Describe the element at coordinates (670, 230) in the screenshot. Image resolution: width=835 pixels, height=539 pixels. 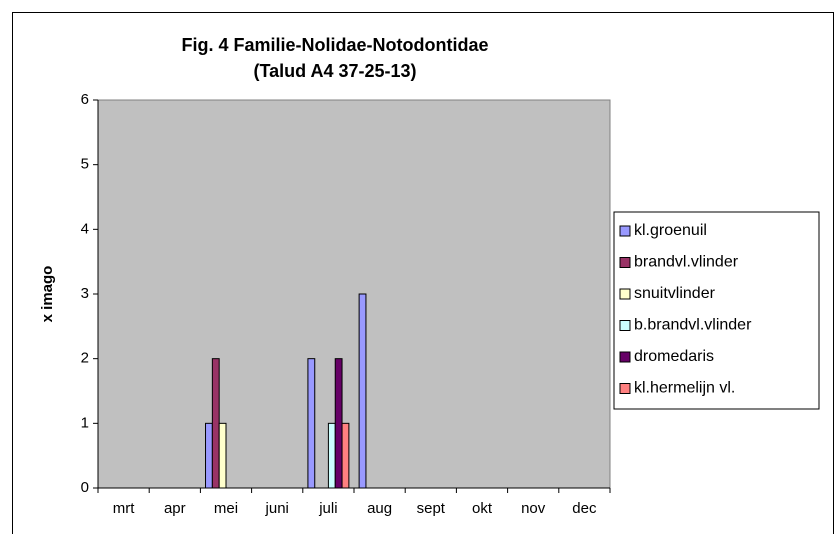
I see `legend-label: kl.groenuil` at that location.